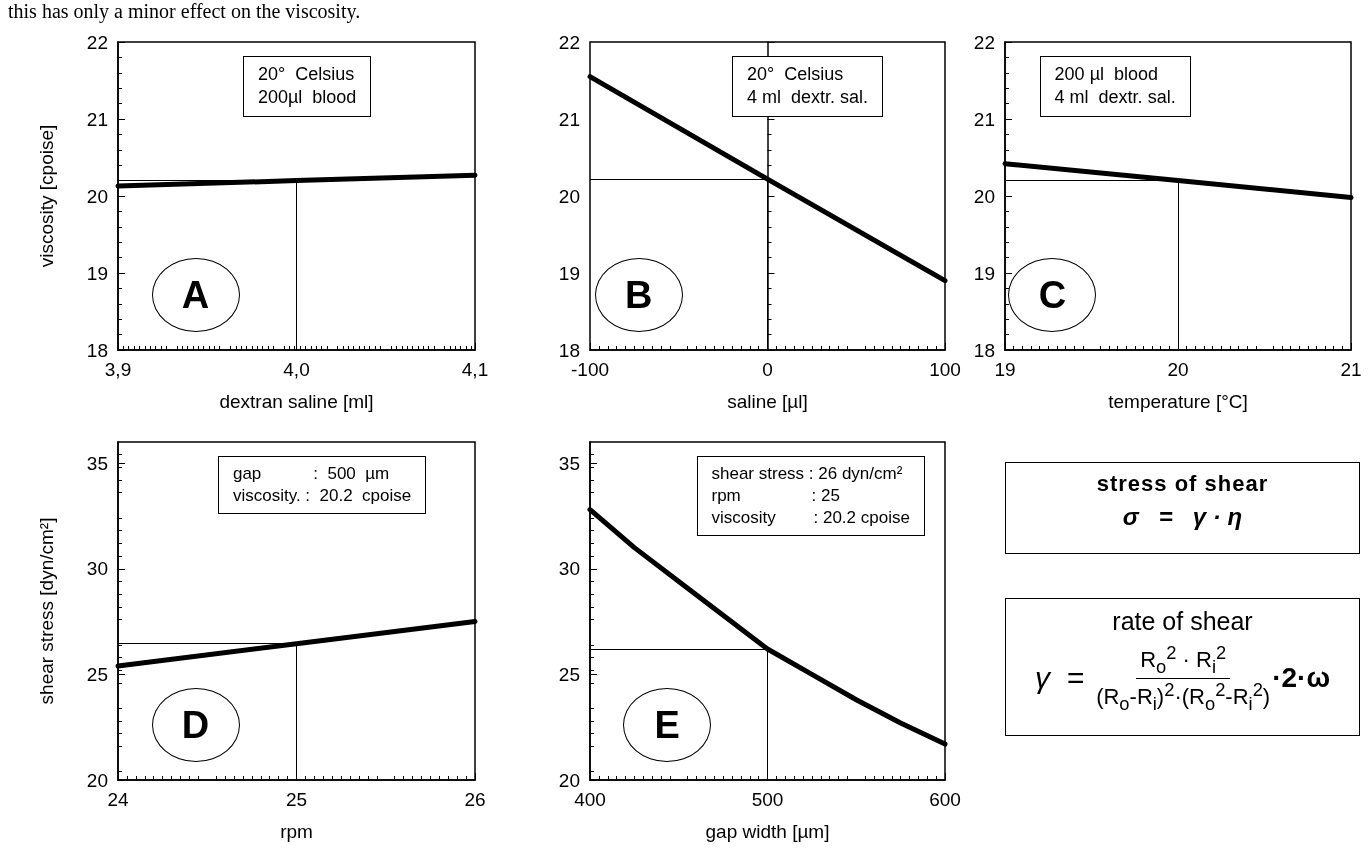 This screenshot has height=863, width=1371. Describe the element at coordinates (185, 11) in the screenshot. I see `text: this has only a minor effect on the viscosity.` at that location.